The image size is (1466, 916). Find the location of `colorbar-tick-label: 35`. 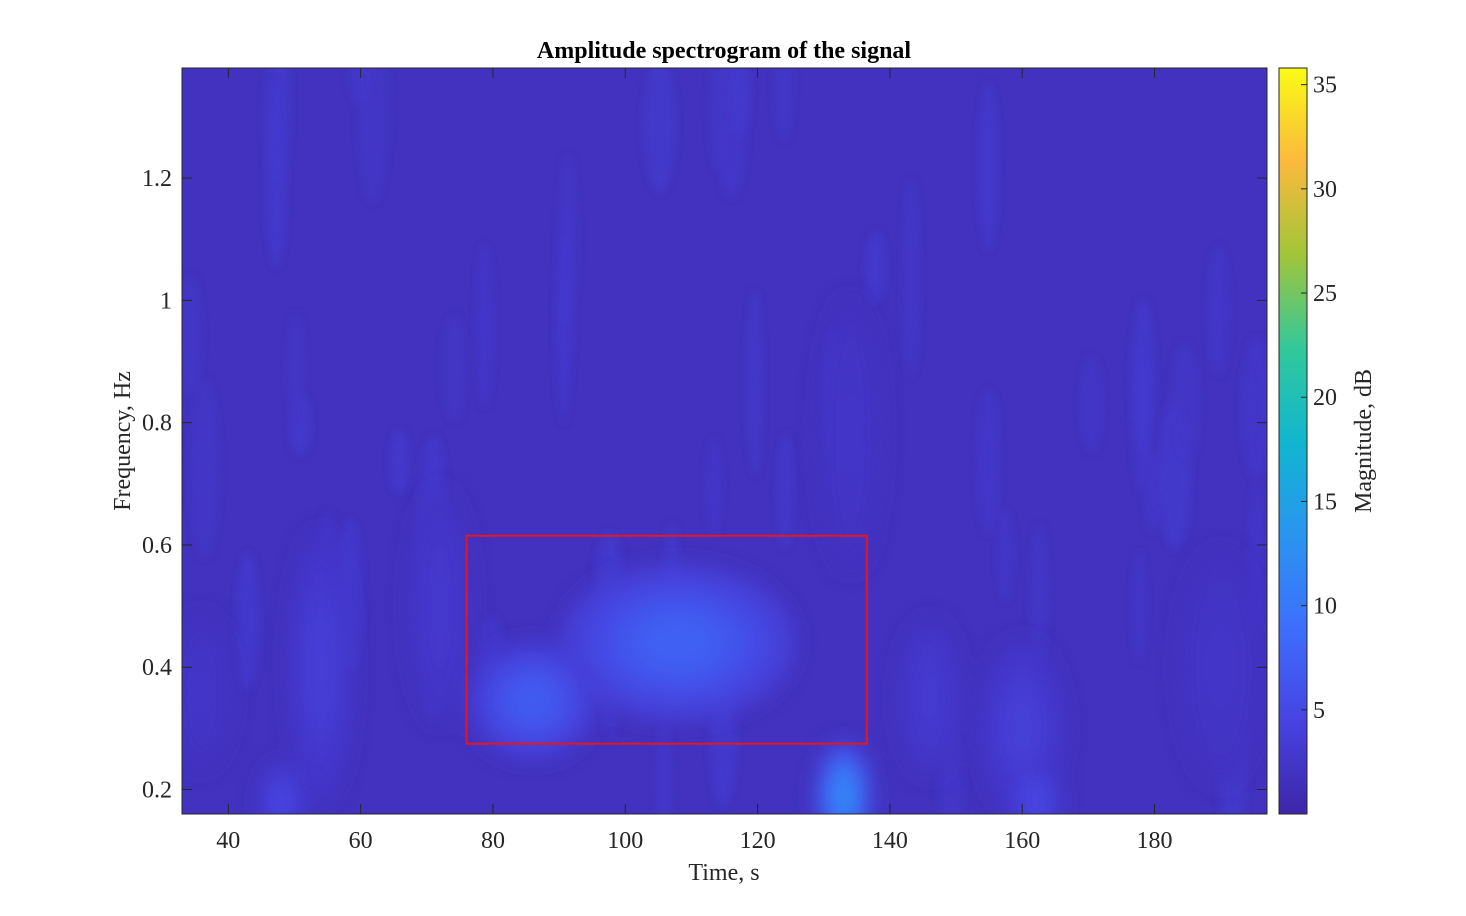

colorbar-tick-label: 35 is located at coordinates (1325, 86).